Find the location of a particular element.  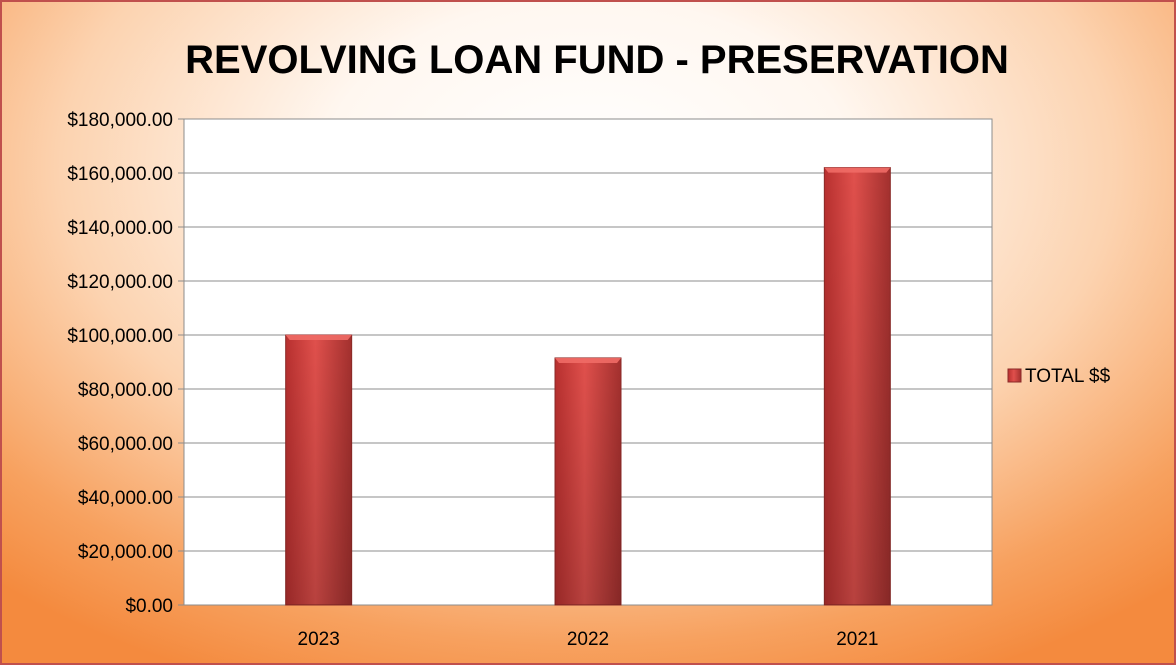

legend: TOTAL $$ is located at coordinates (1059, 376).